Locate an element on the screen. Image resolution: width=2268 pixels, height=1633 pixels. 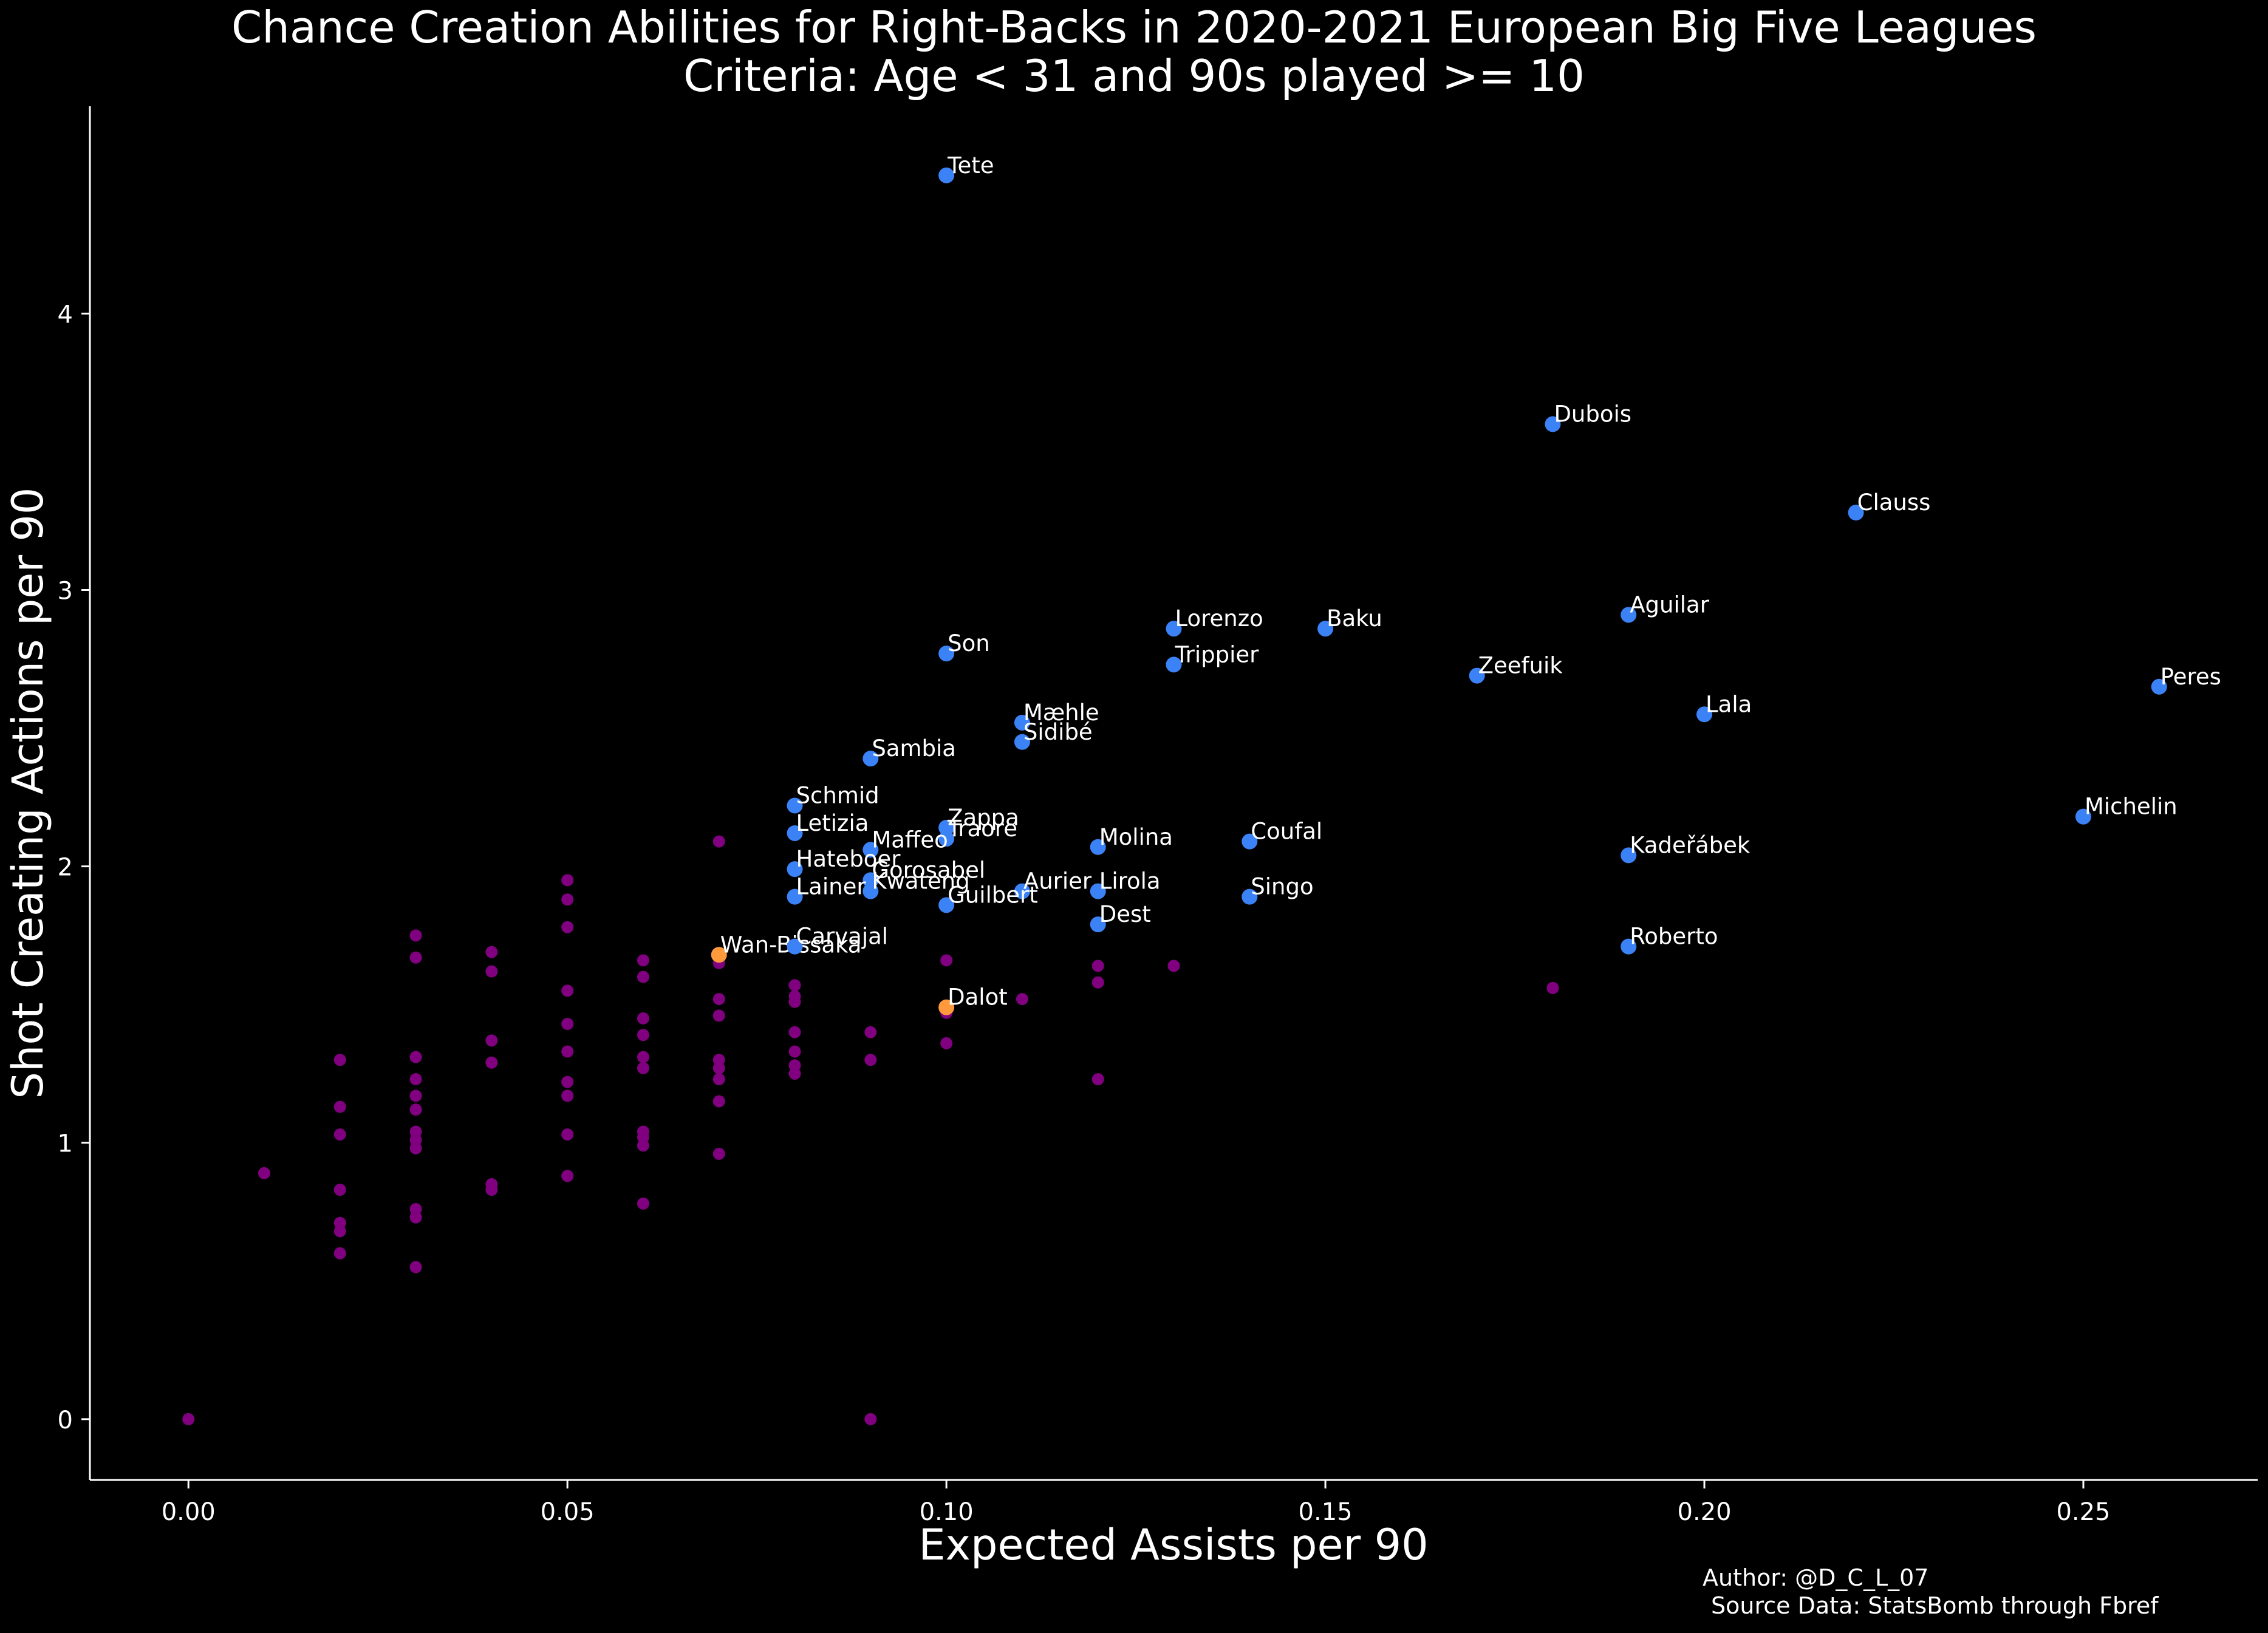
highlighted-player-label: Trippier is located at coordinates (1217, 654).